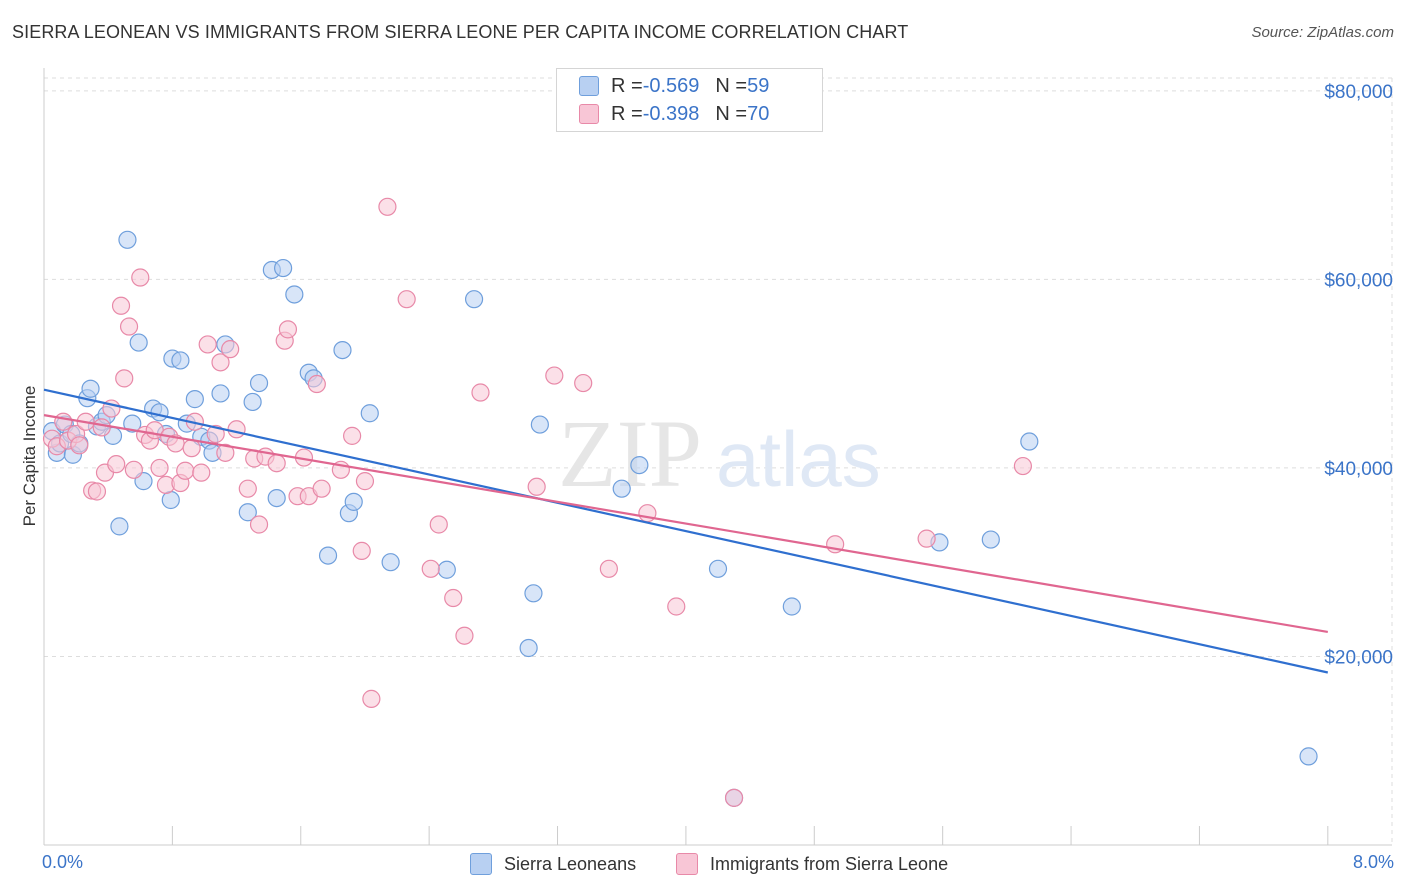 The image size is (1406, 892). I want to click on y-tick-label: $20,000, so click(1358, 657).